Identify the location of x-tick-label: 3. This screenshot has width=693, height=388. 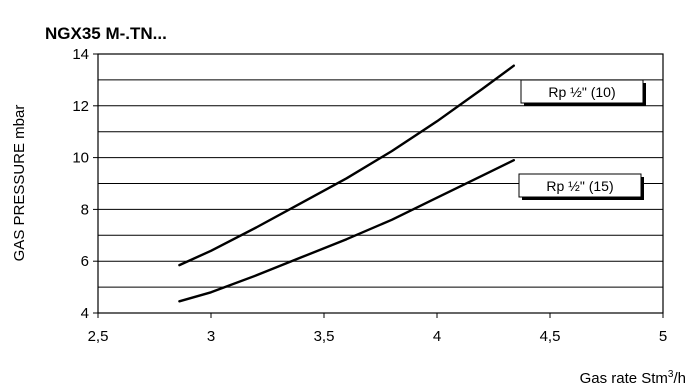
(211, 336).